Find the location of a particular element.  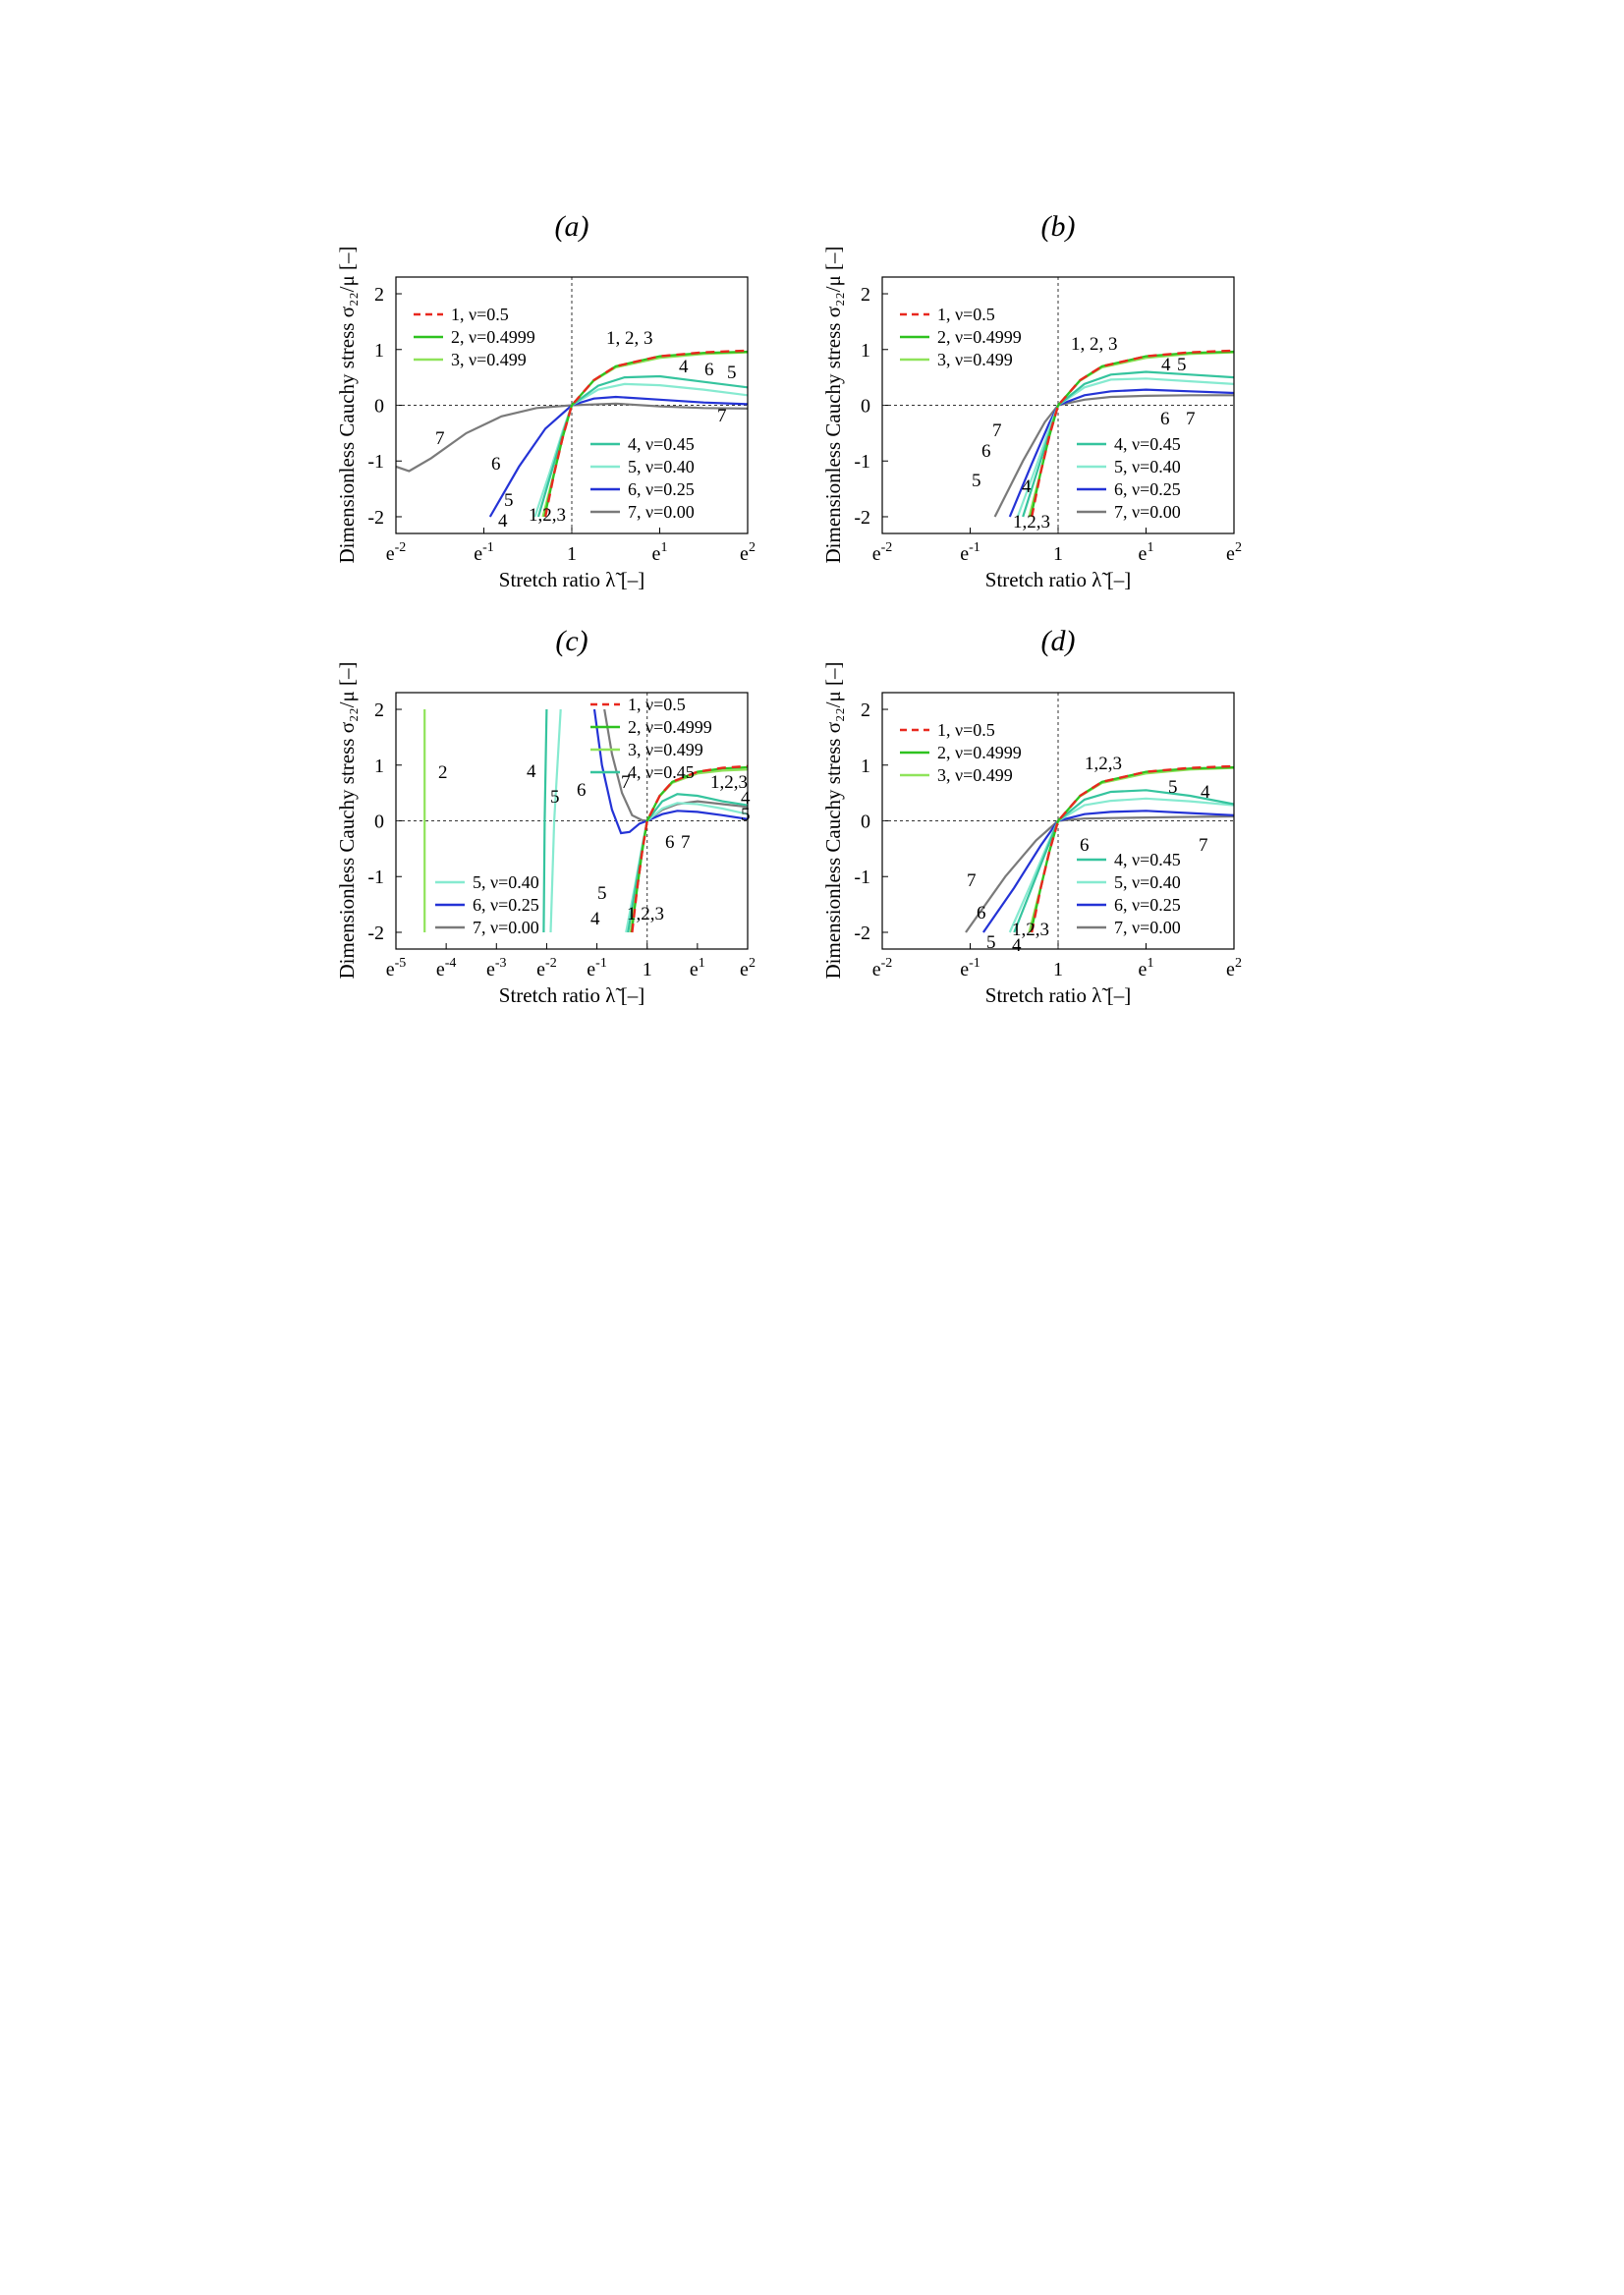

curve-annotations: 1, 2, 3 4 6 5 7 7 6 5 4 1,2,3 is located at coordinates (586, 430).